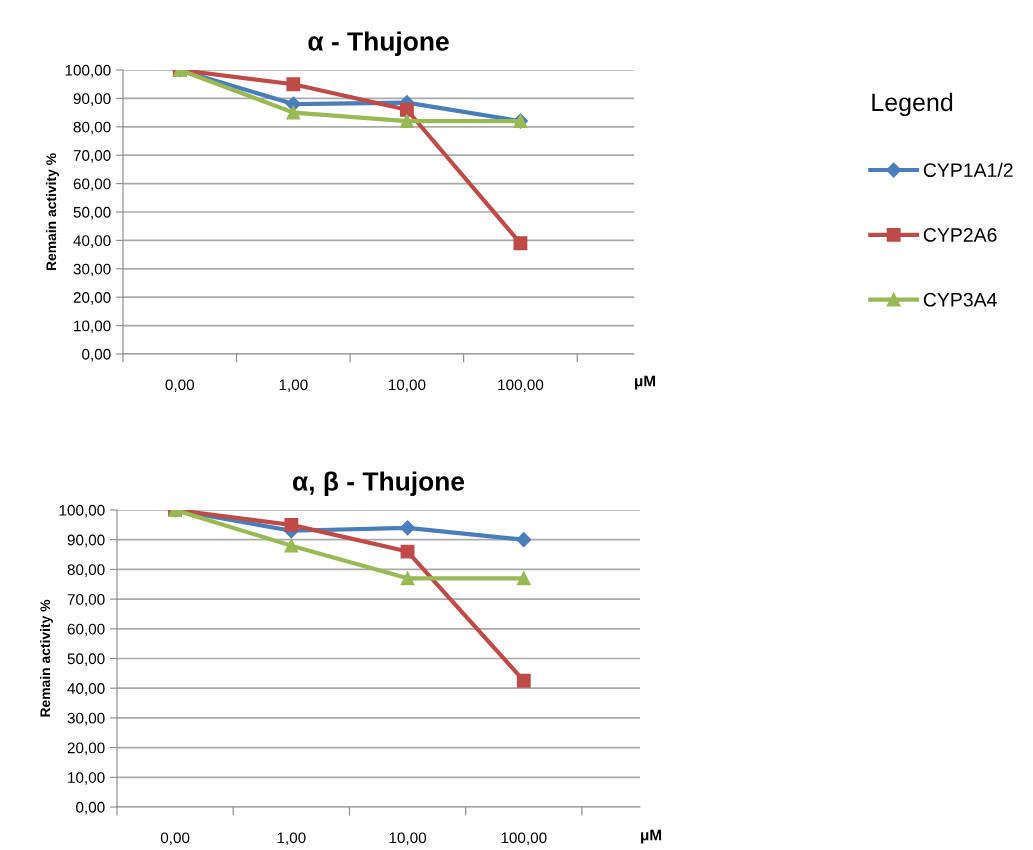 This screenshot has height=850, width=1033. What do you see at coordinates (968, 170) in the screenshot?
I see `legend-label: CYP1A1/2` at bounding box center [968, 170].